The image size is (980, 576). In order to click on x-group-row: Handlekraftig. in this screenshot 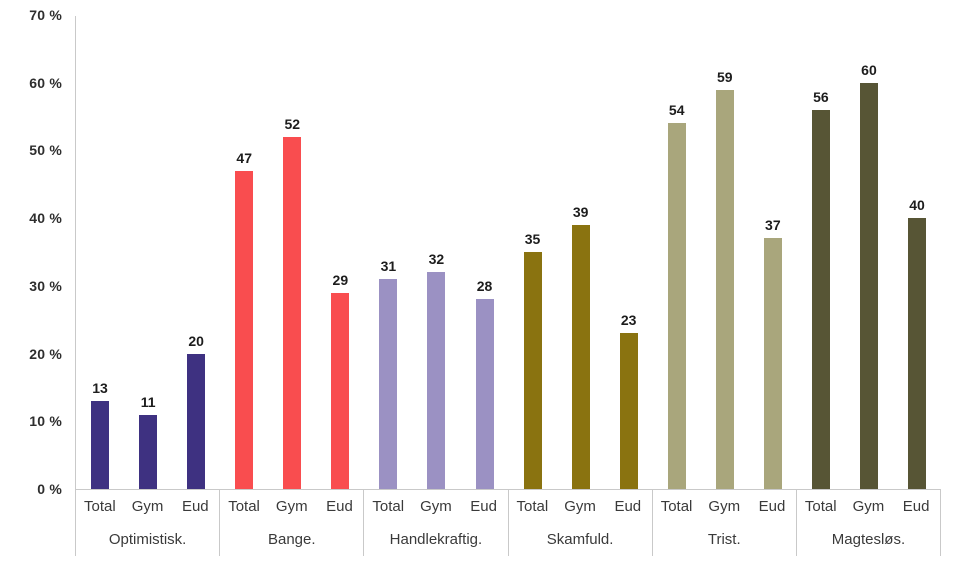, I will do `click(435, 539)`.